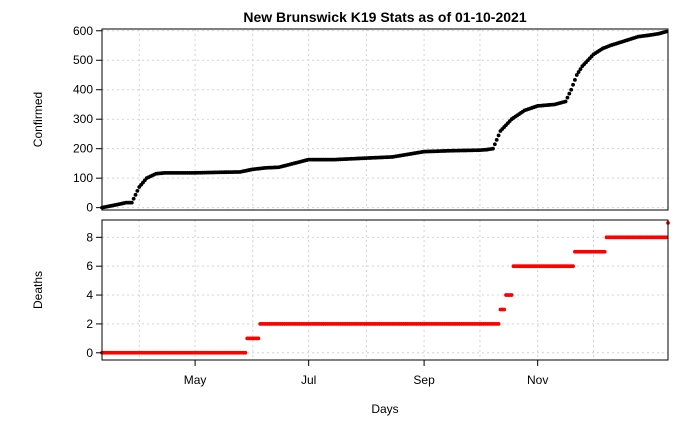 The image size is (700, 432). Describe the element at coordinates (83, 60) in the screenshot. I see `y-tick-label: 500` at that location.